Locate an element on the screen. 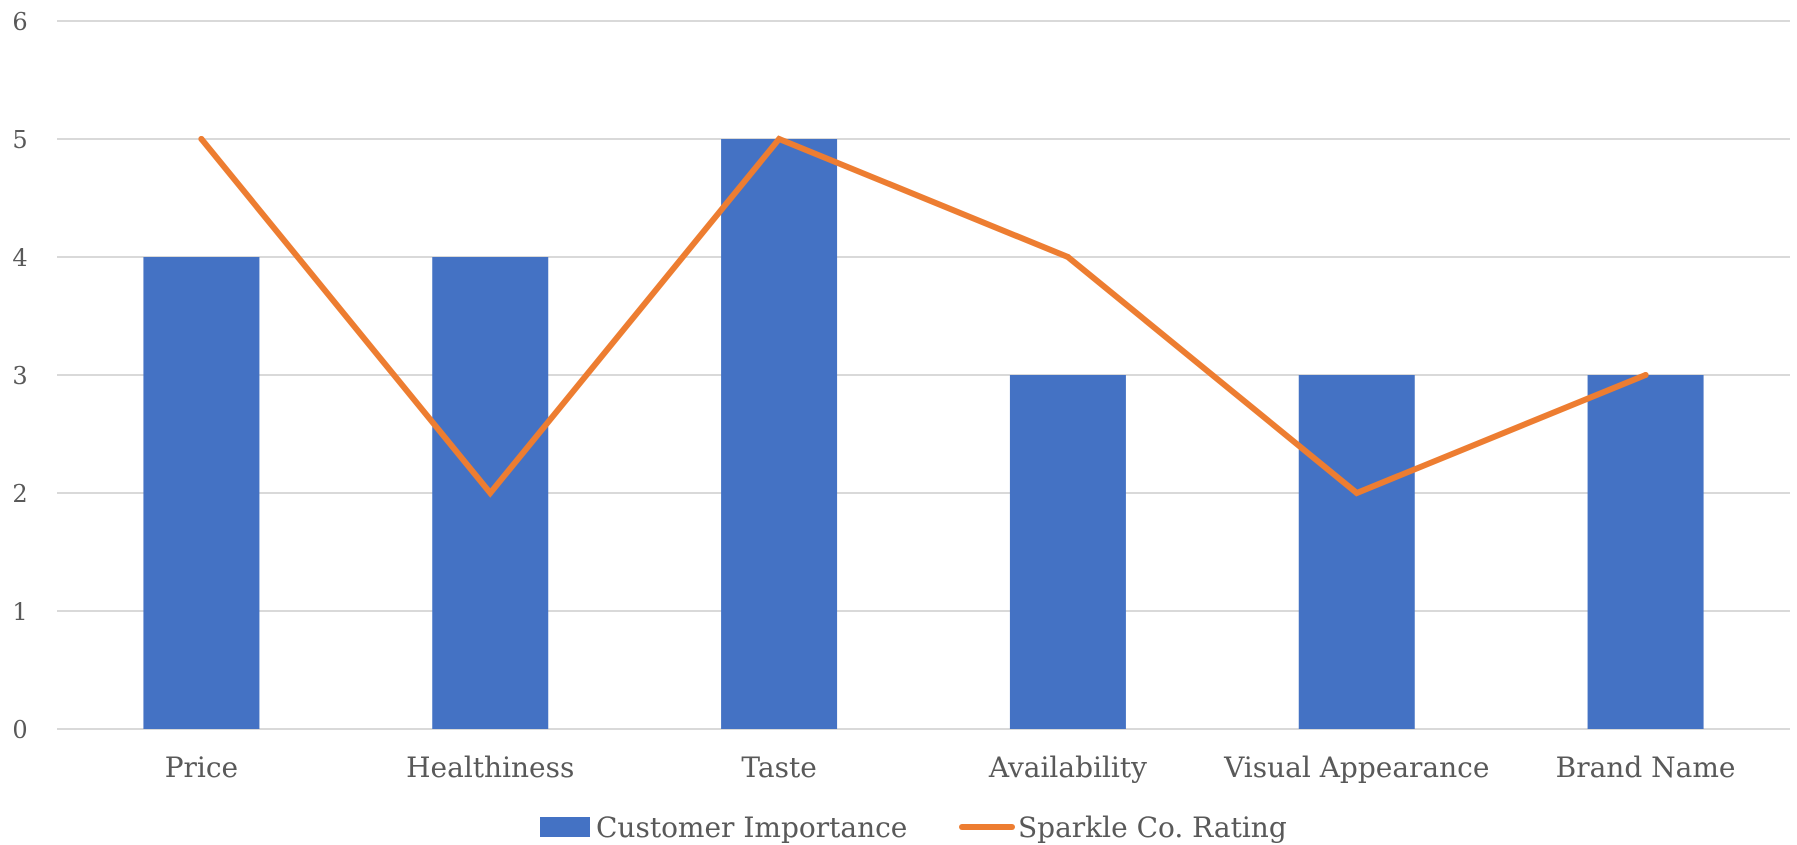 This screenshot has height=845, width=1797. bar-visual-appearance is located at coordinates (1356, 552).